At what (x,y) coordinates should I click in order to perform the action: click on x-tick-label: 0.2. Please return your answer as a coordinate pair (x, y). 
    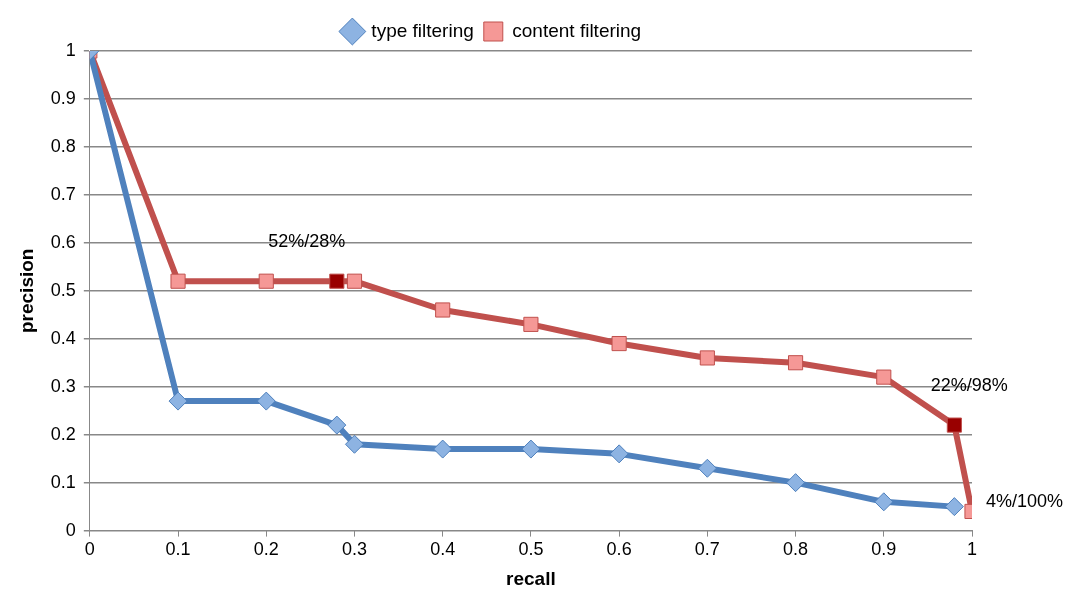
    Looking at the image, I should click on (266, 549).